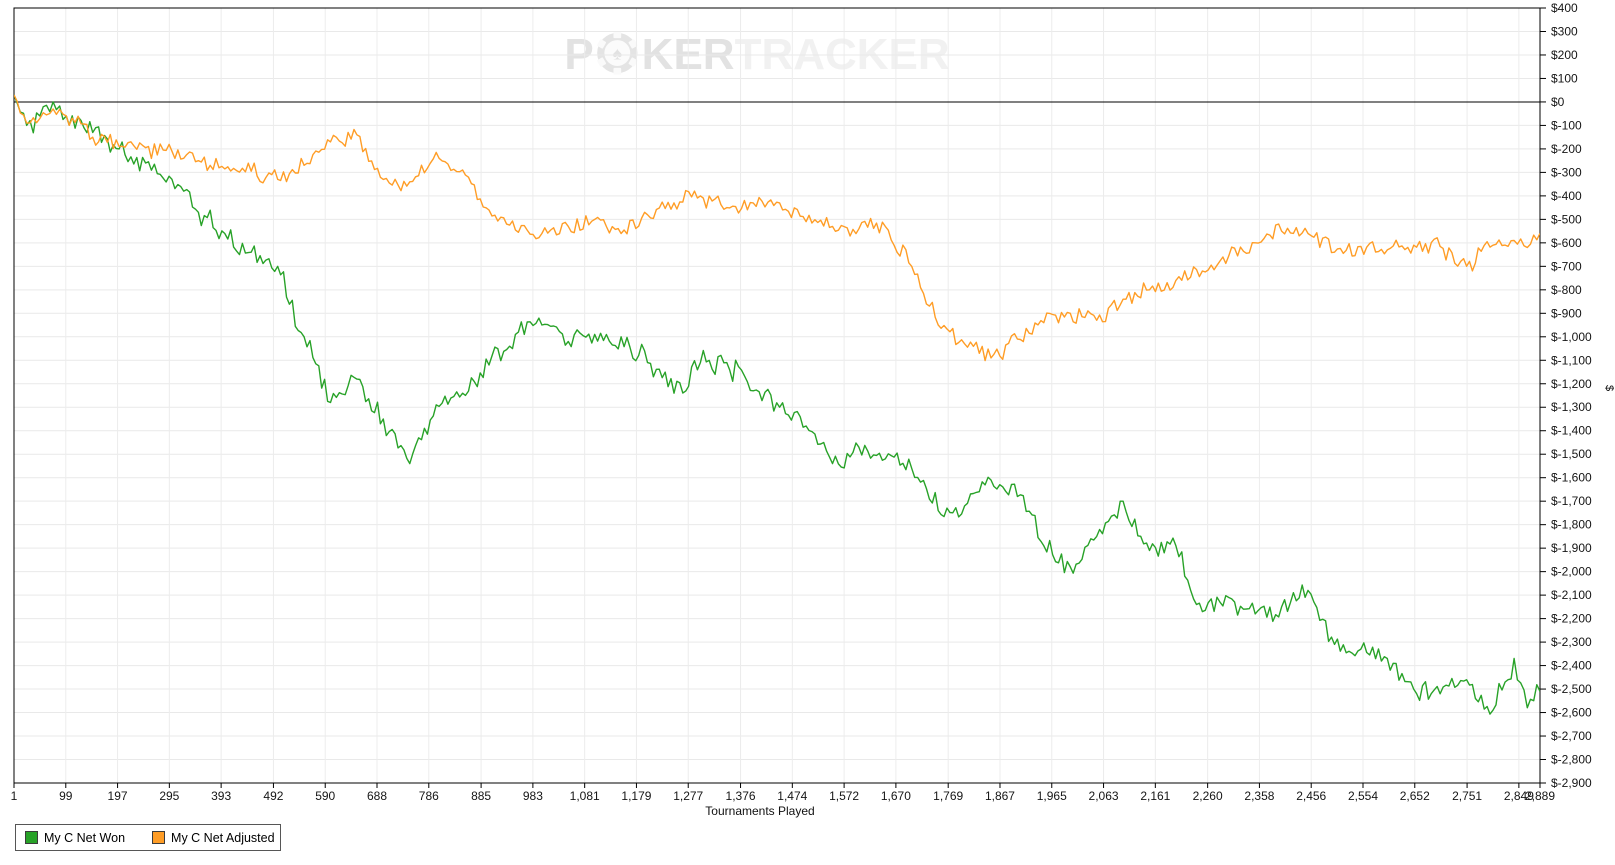 The height and width of the screenshot is (865, 1615). I want to click on y-axis-title: $, so click(1608, 388).